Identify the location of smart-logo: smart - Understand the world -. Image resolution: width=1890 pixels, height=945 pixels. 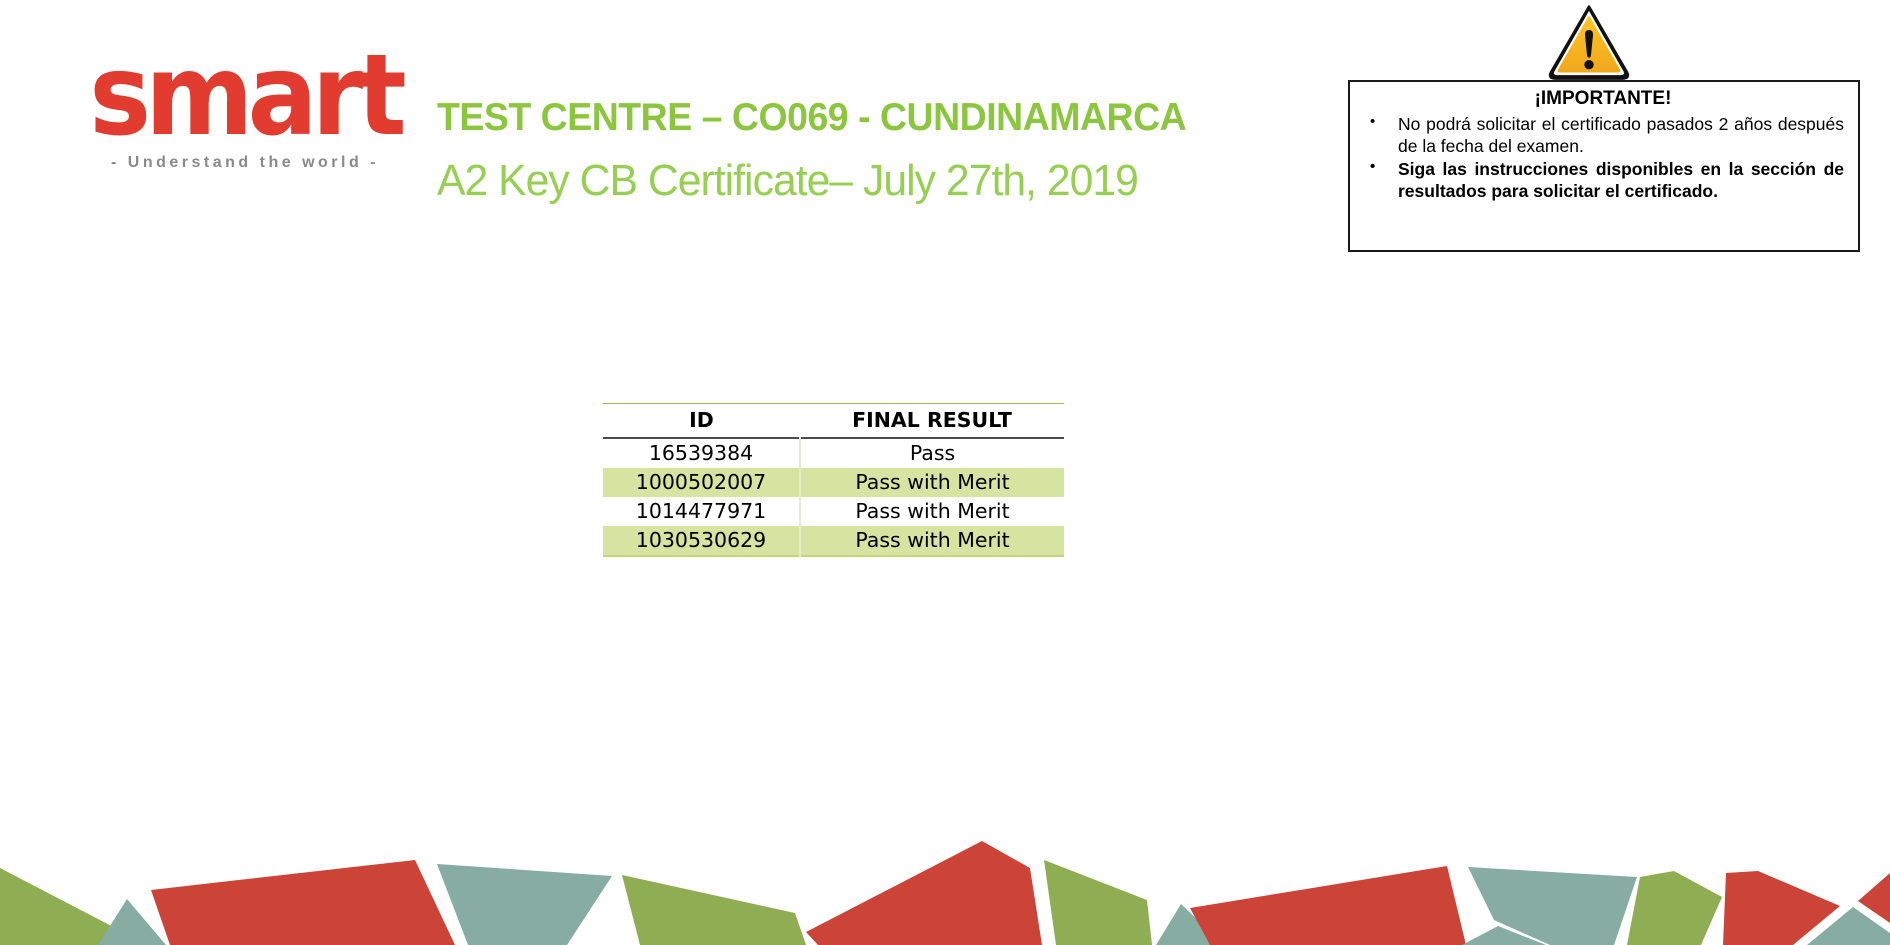
(245, 102).